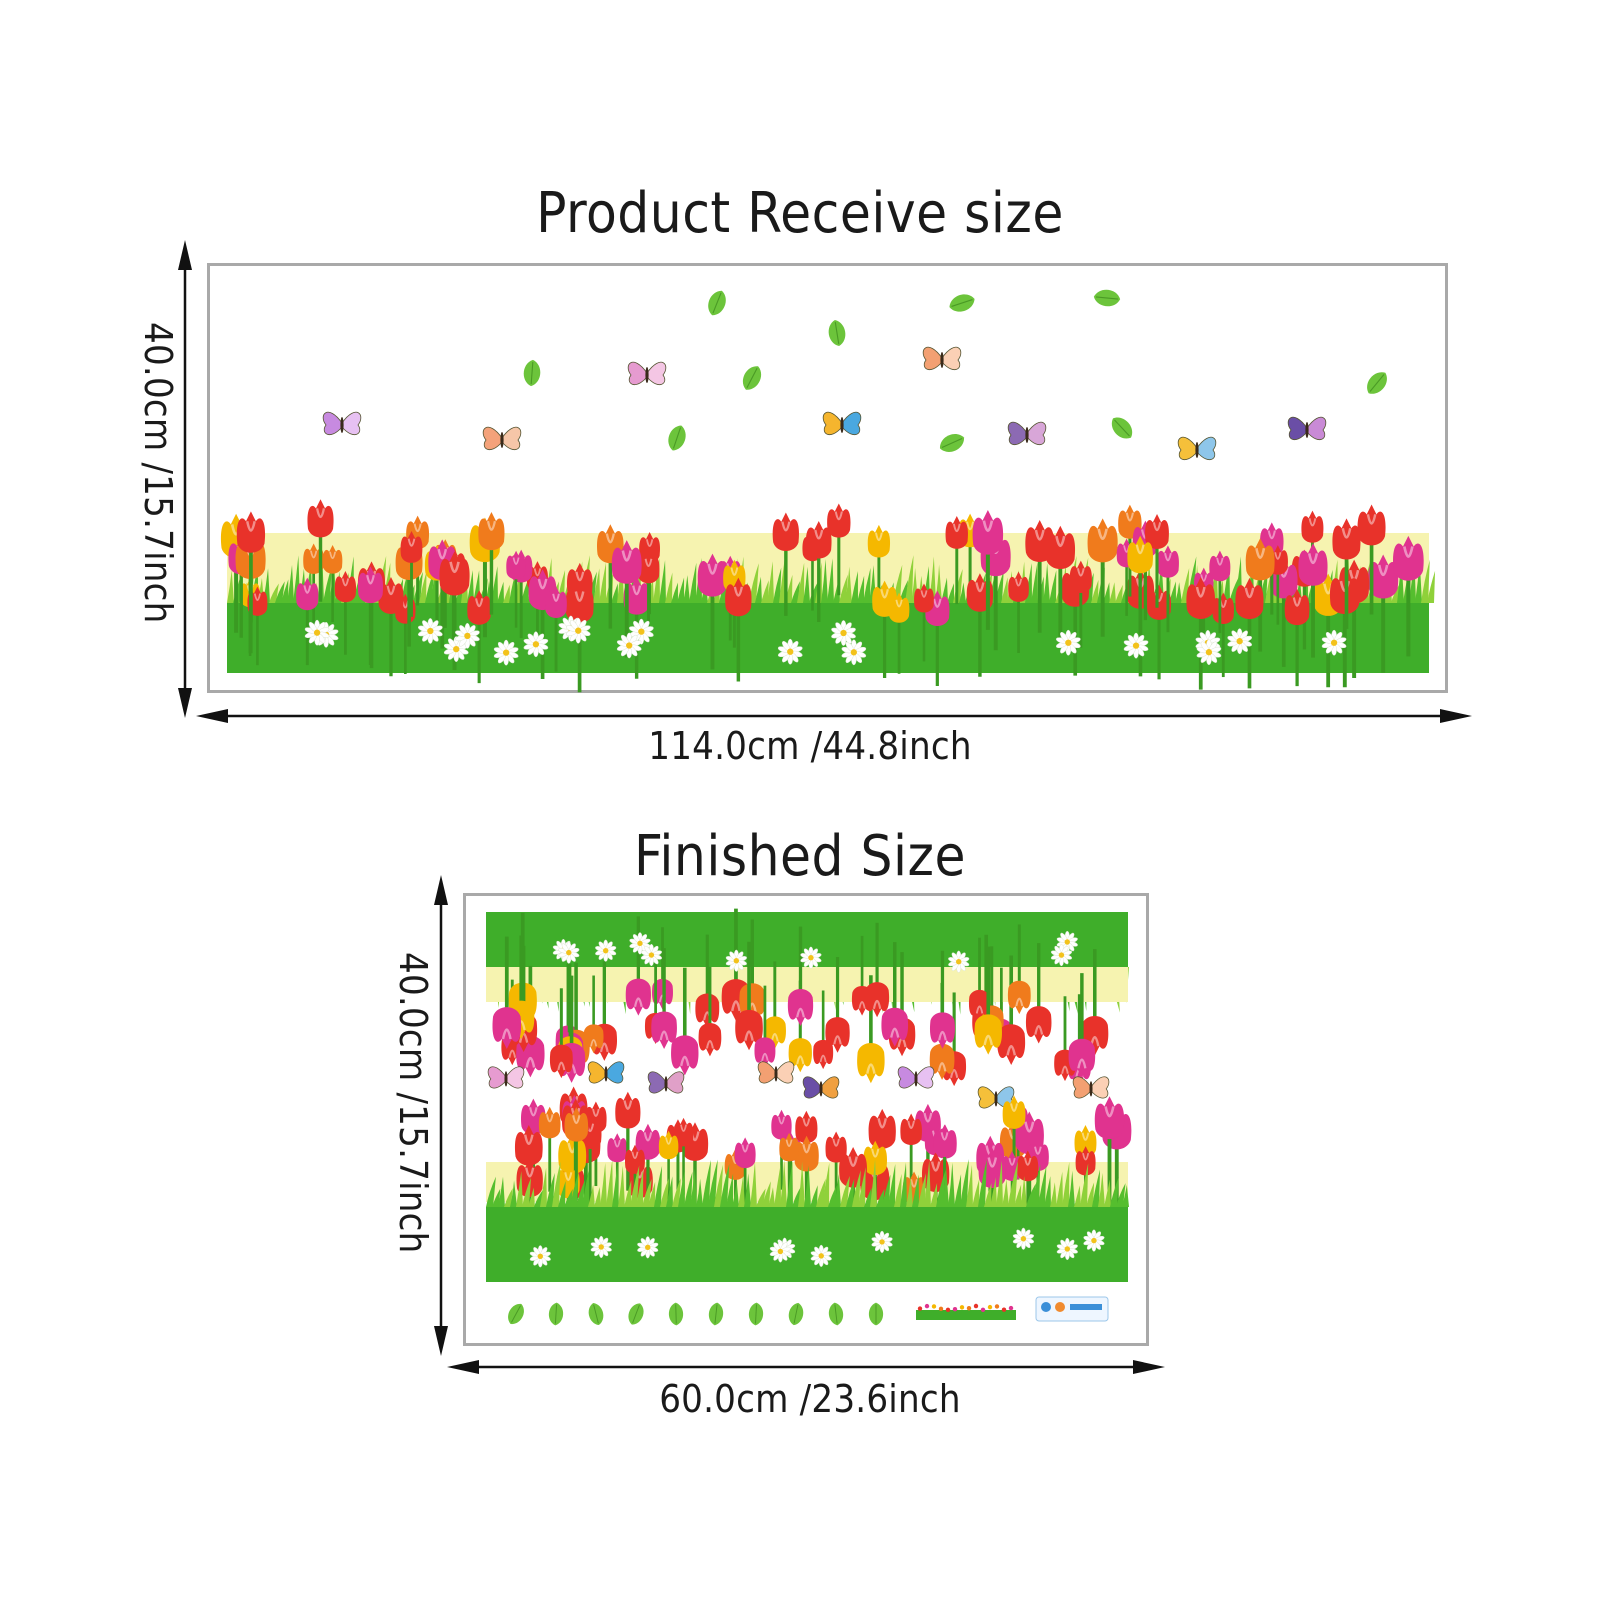  I want to click on bottom-panel-title: Finished Size, so click(800, 856).